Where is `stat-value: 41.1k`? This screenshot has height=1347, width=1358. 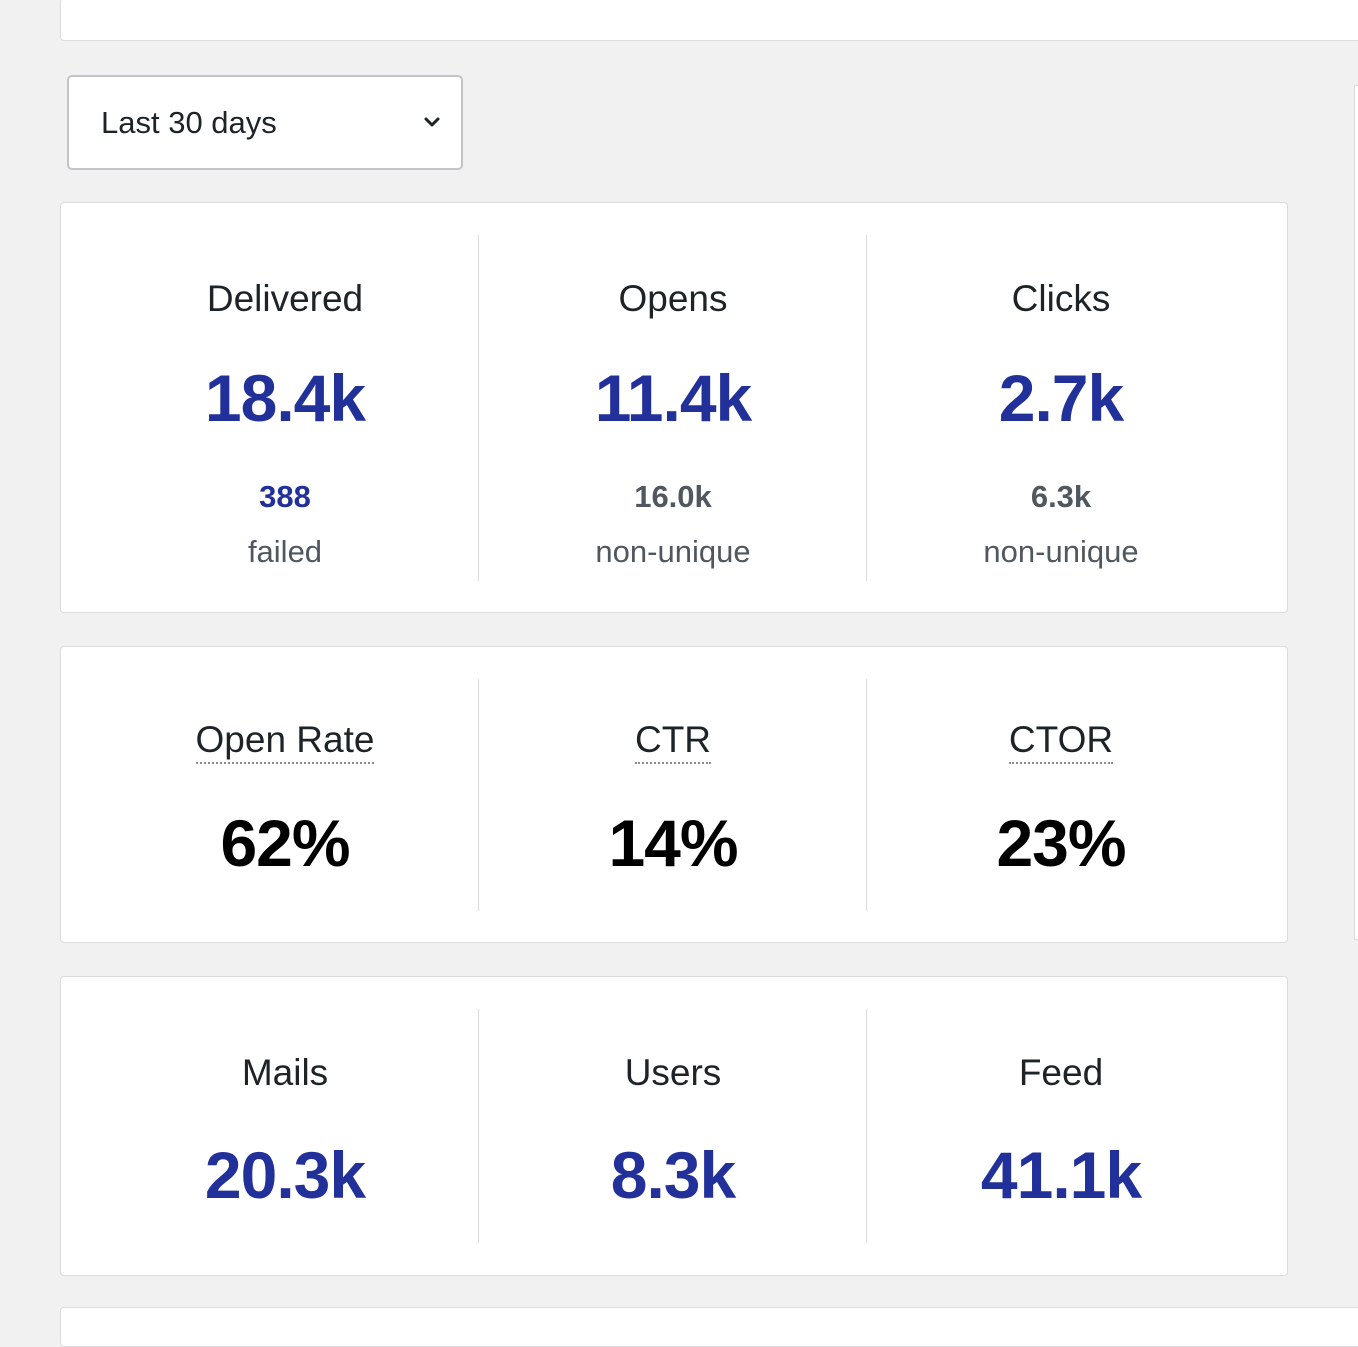
stat-value: 41.1k is located at coordinates (1061, 1175).